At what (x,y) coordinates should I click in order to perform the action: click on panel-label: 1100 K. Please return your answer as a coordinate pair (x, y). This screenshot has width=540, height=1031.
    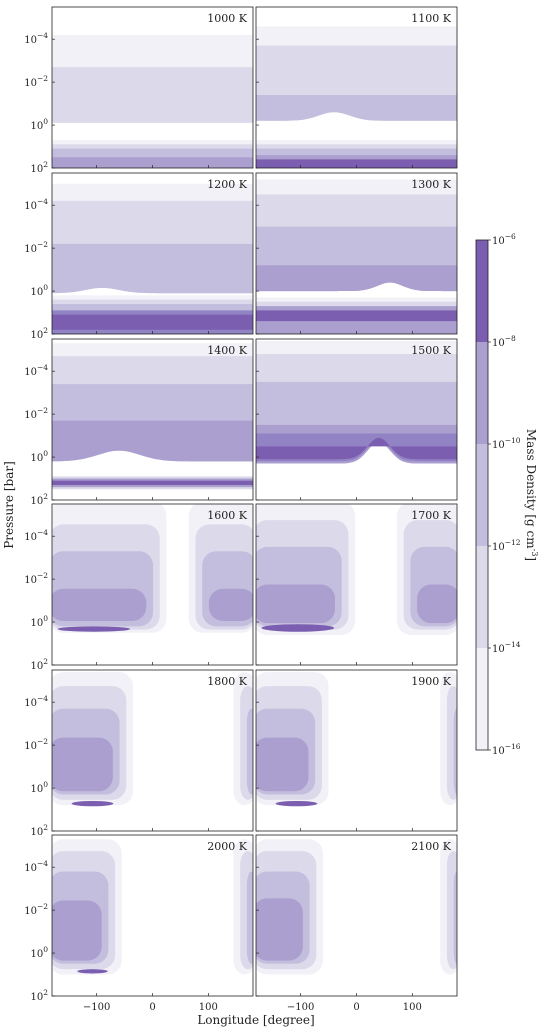
    Looking at the image, I should click on (431, 18).